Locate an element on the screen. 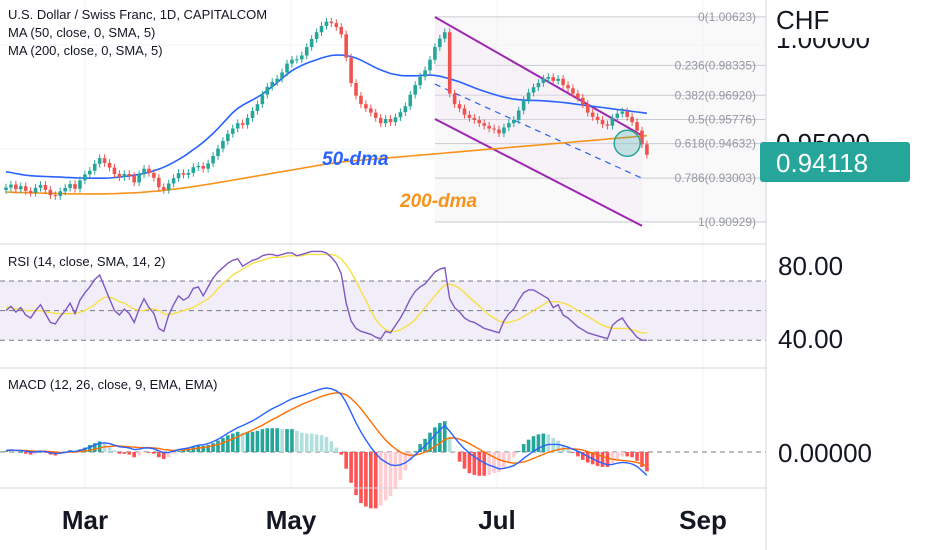 The width and height of the screenshot is (932, 550). time-tick-sep: Sep is located at coordinates (703, 520).